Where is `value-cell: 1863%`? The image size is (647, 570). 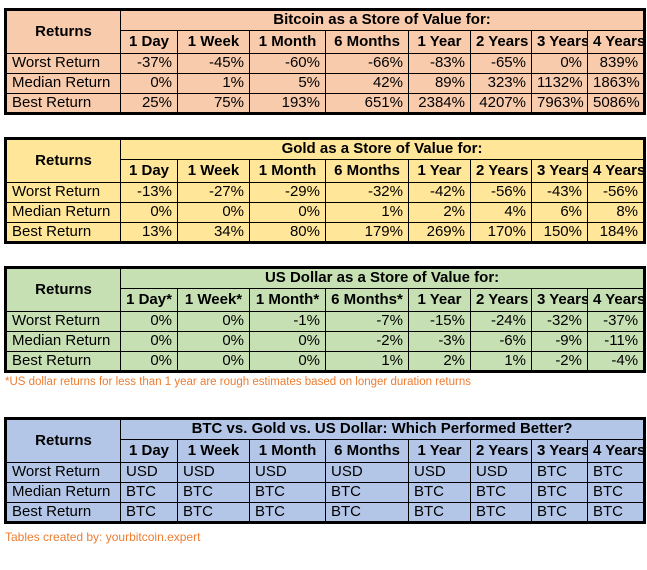
value-cell: 1863% is located at coordinates (616, 83).